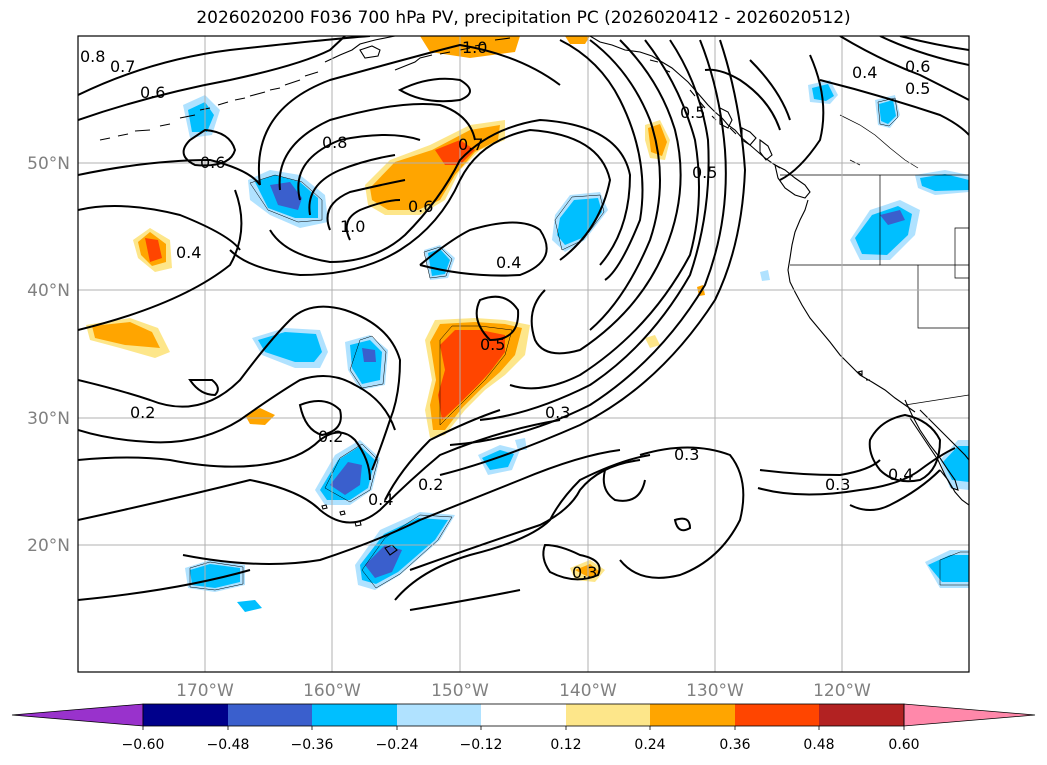 The width and height of the screenshot is (1047, 765). Describe the element at coordinates (649, 745) in the screenshot. I see `colorbar-tick-label: 0.24` at that location.